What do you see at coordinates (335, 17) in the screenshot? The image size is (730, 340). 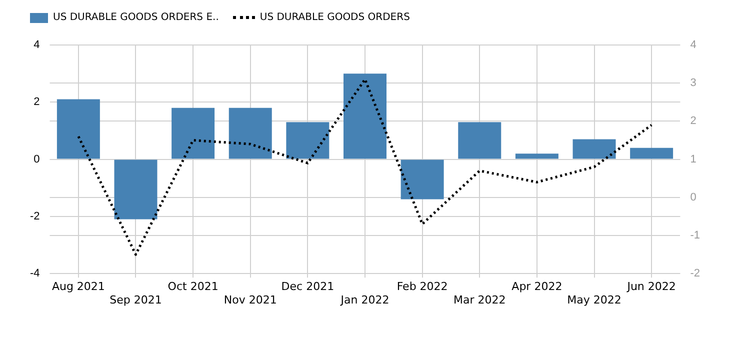 I see `legend-label: US DURABLE GOODS ORDERS` at bounding box center [335, 17].